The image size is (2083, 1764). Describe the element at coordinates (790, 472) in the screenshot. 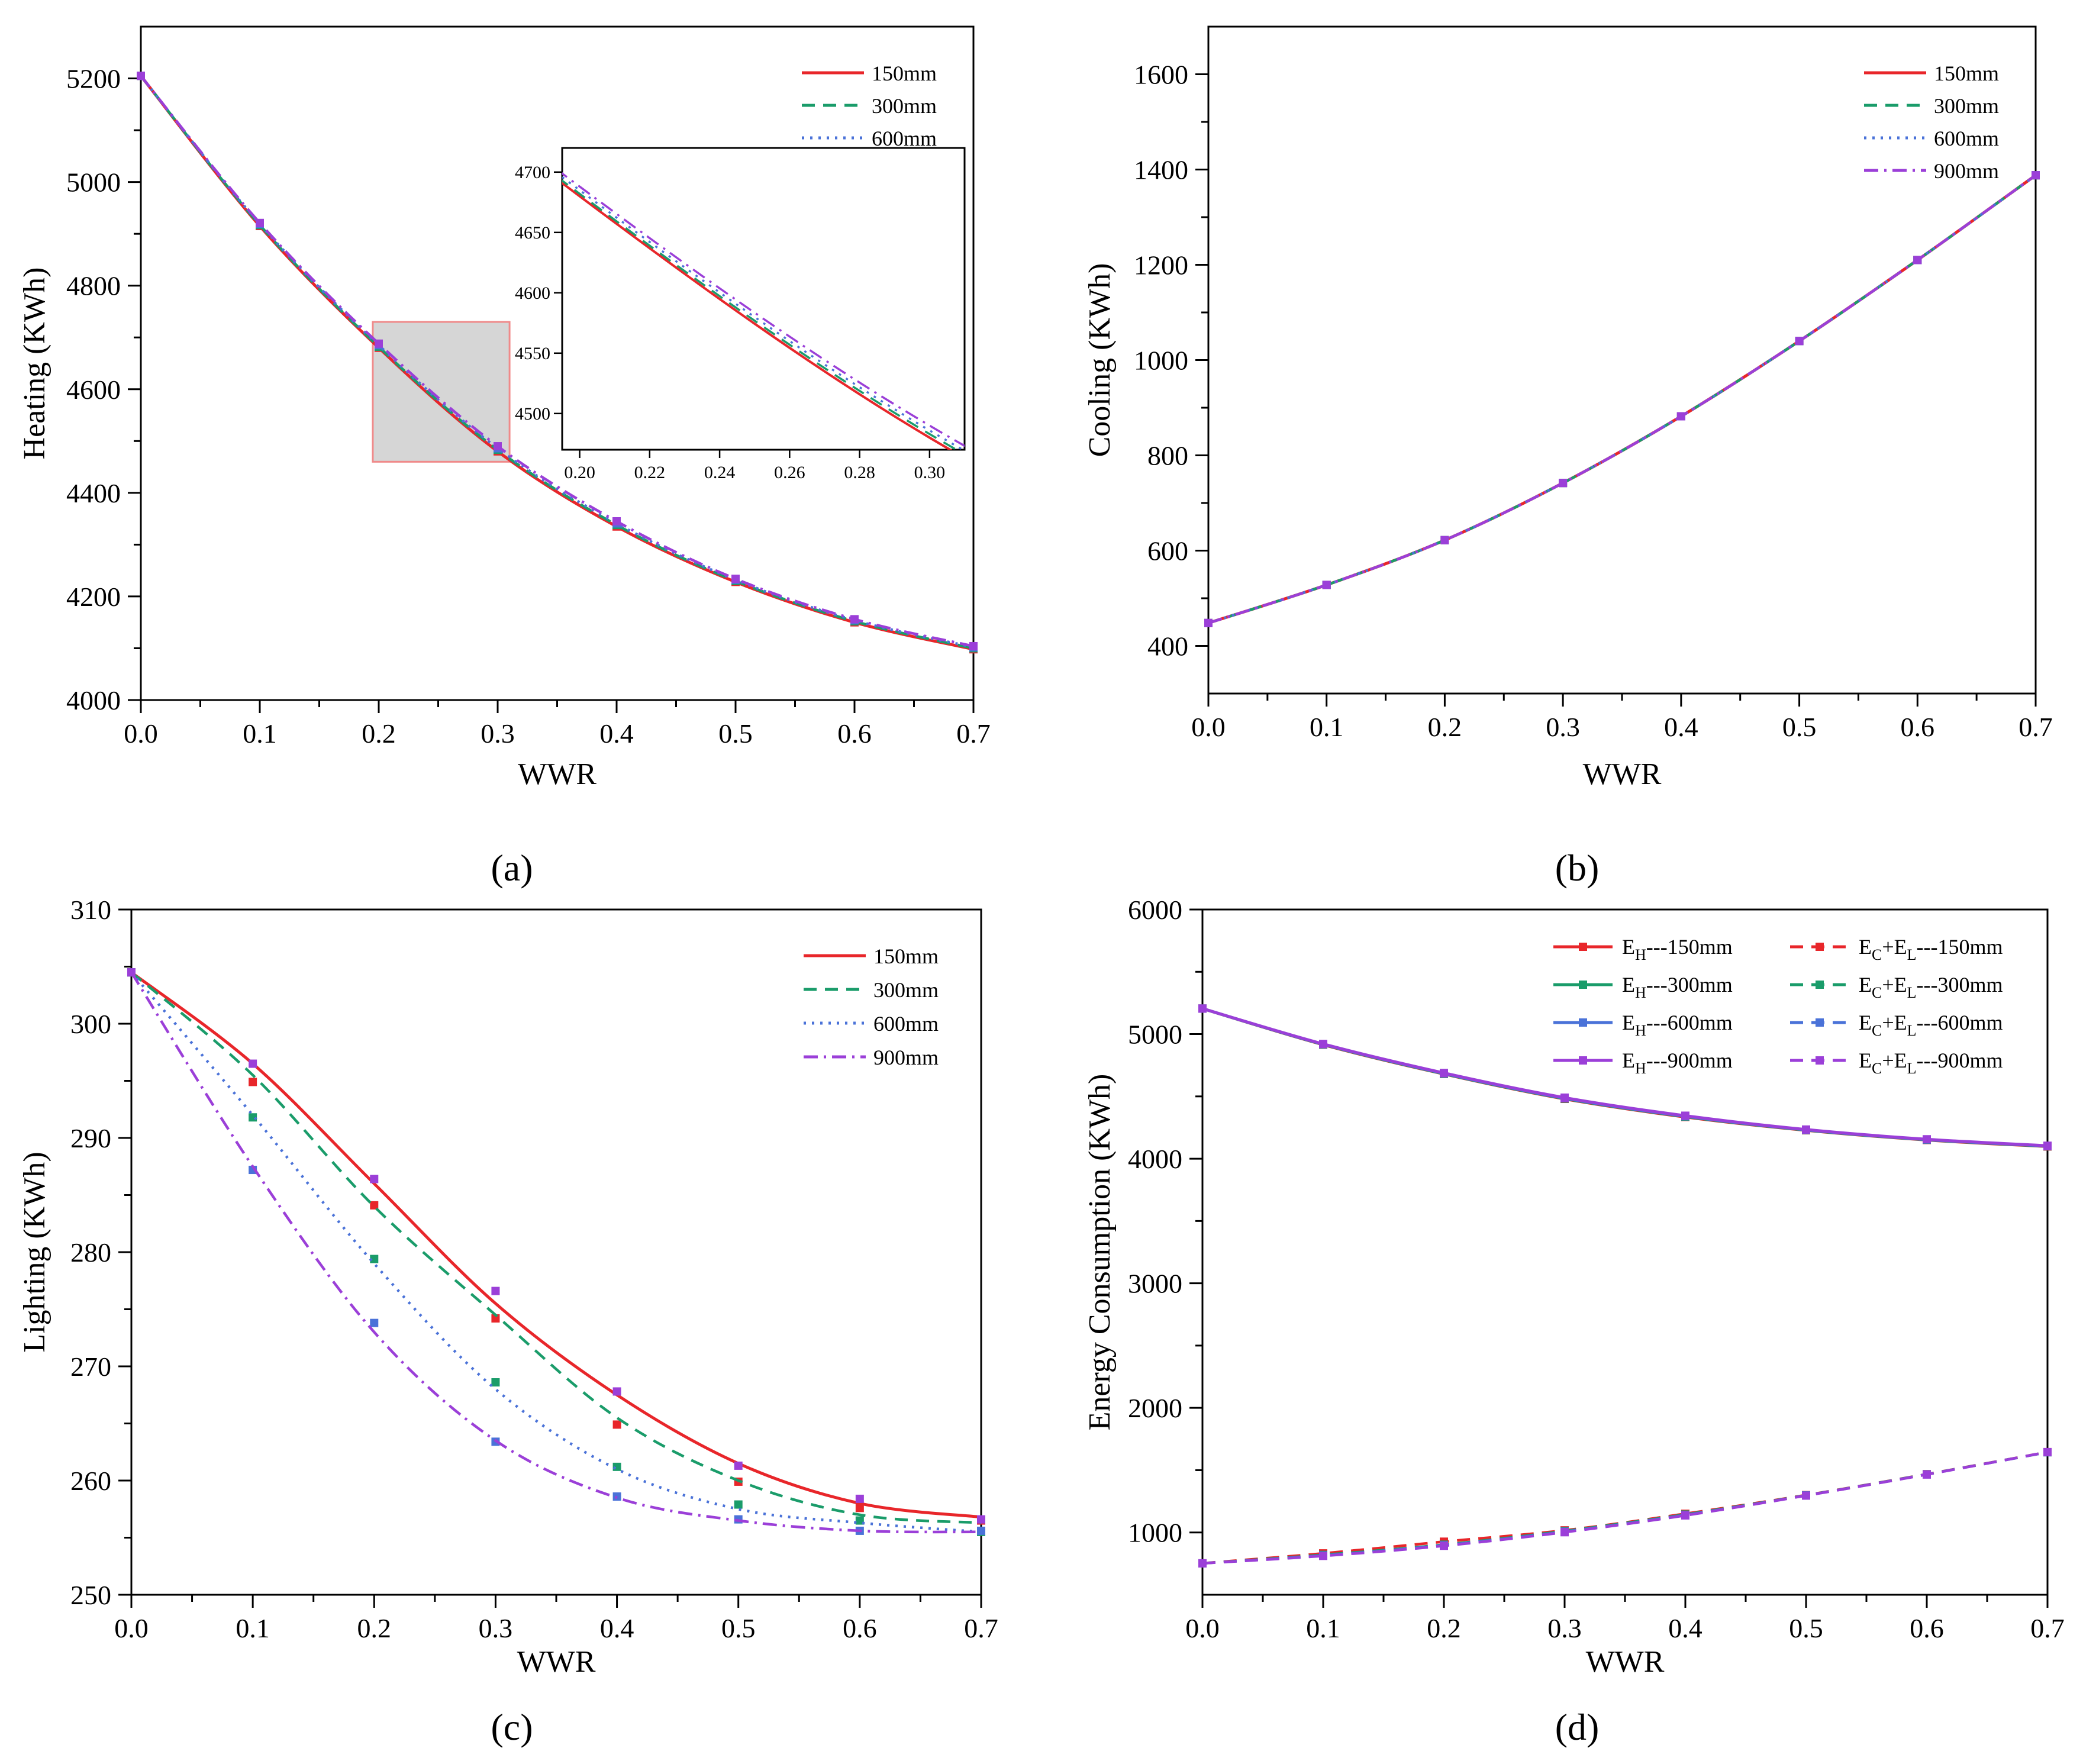

I see `inset-x-tick-label: 0.26` at that location.